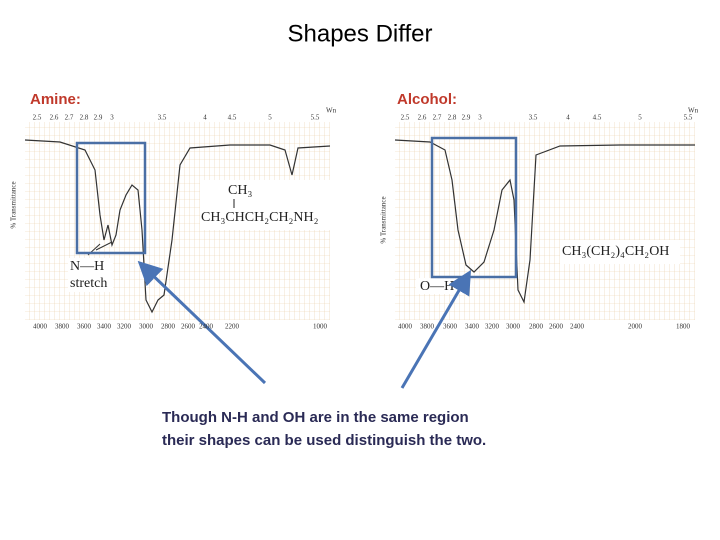  I want to click on bottom-tick-label: 1800, so click(683, 327).